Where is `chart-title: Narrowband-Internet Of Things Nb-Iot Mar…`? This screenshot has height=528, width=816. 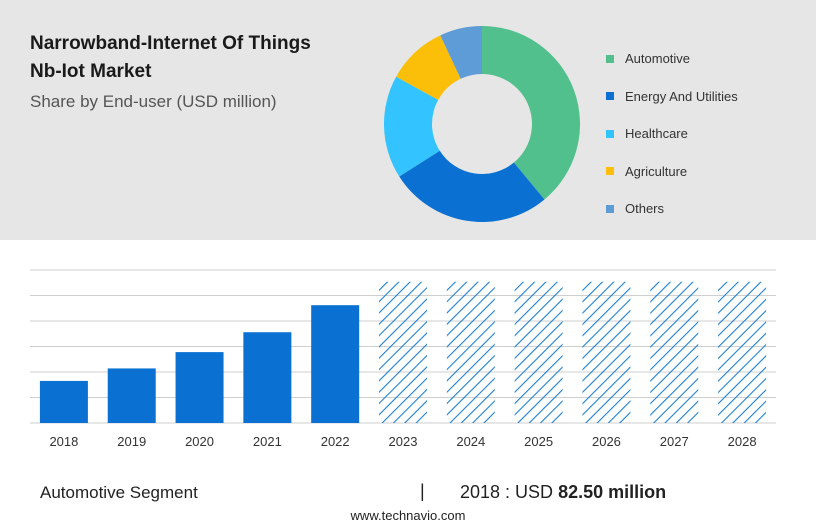
chart-title: Narrowband-Internet Of Things Nb-Iot Mar… is located at coordinates (200, 58).